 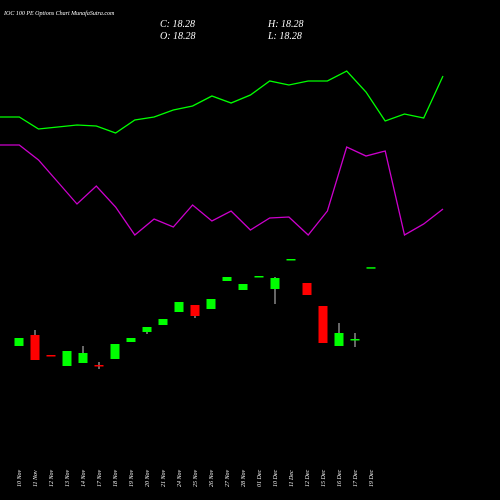 What do you see at coordinates (292, 478) in the screenshot?
I see `x-tick-label: 11 Dec` at bounding box center [292, 478].